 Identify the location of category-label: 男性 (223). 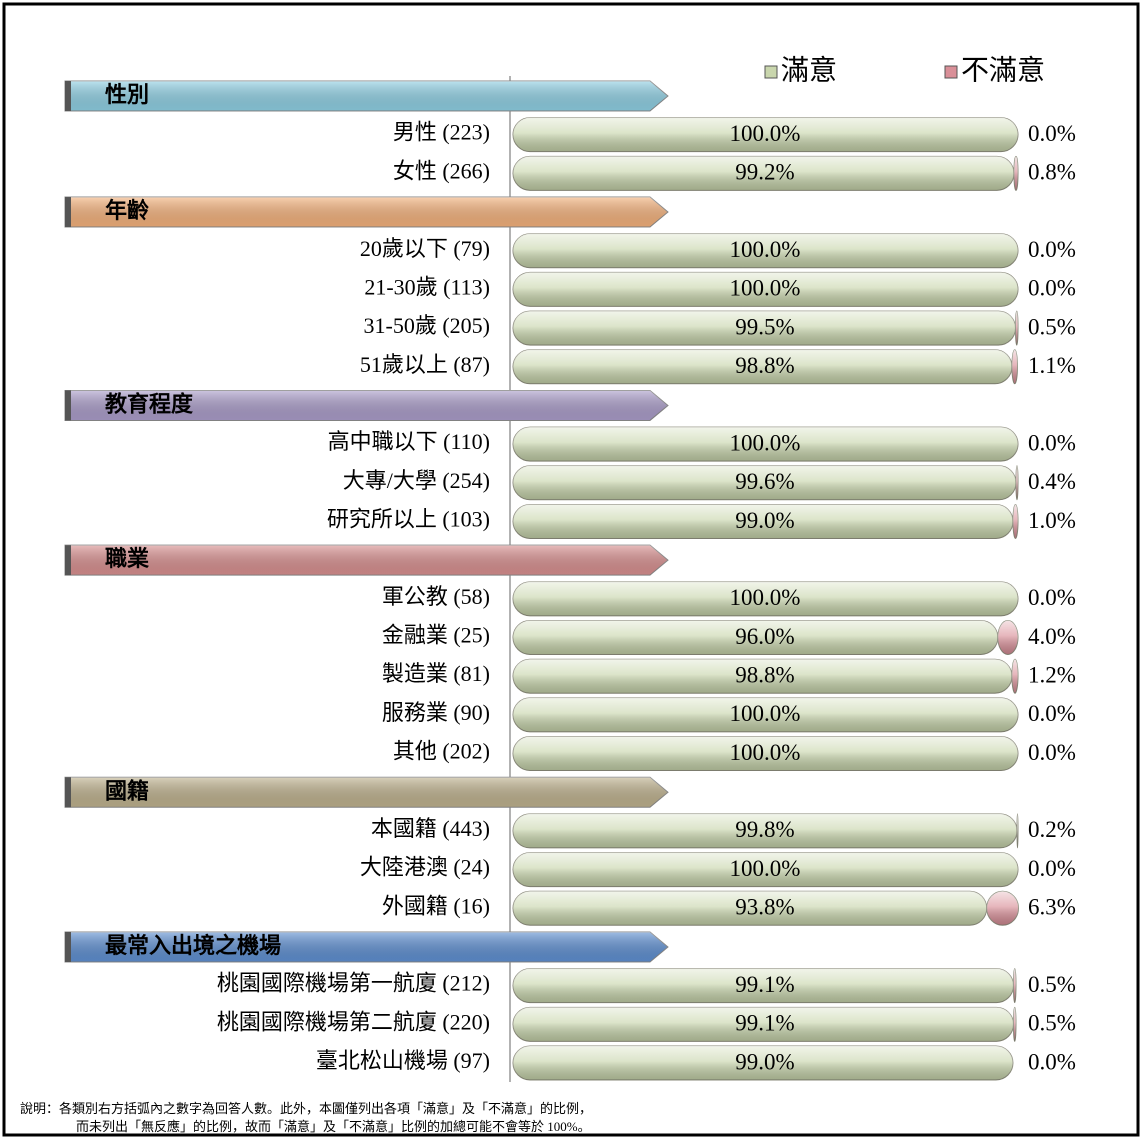
(441, 132).